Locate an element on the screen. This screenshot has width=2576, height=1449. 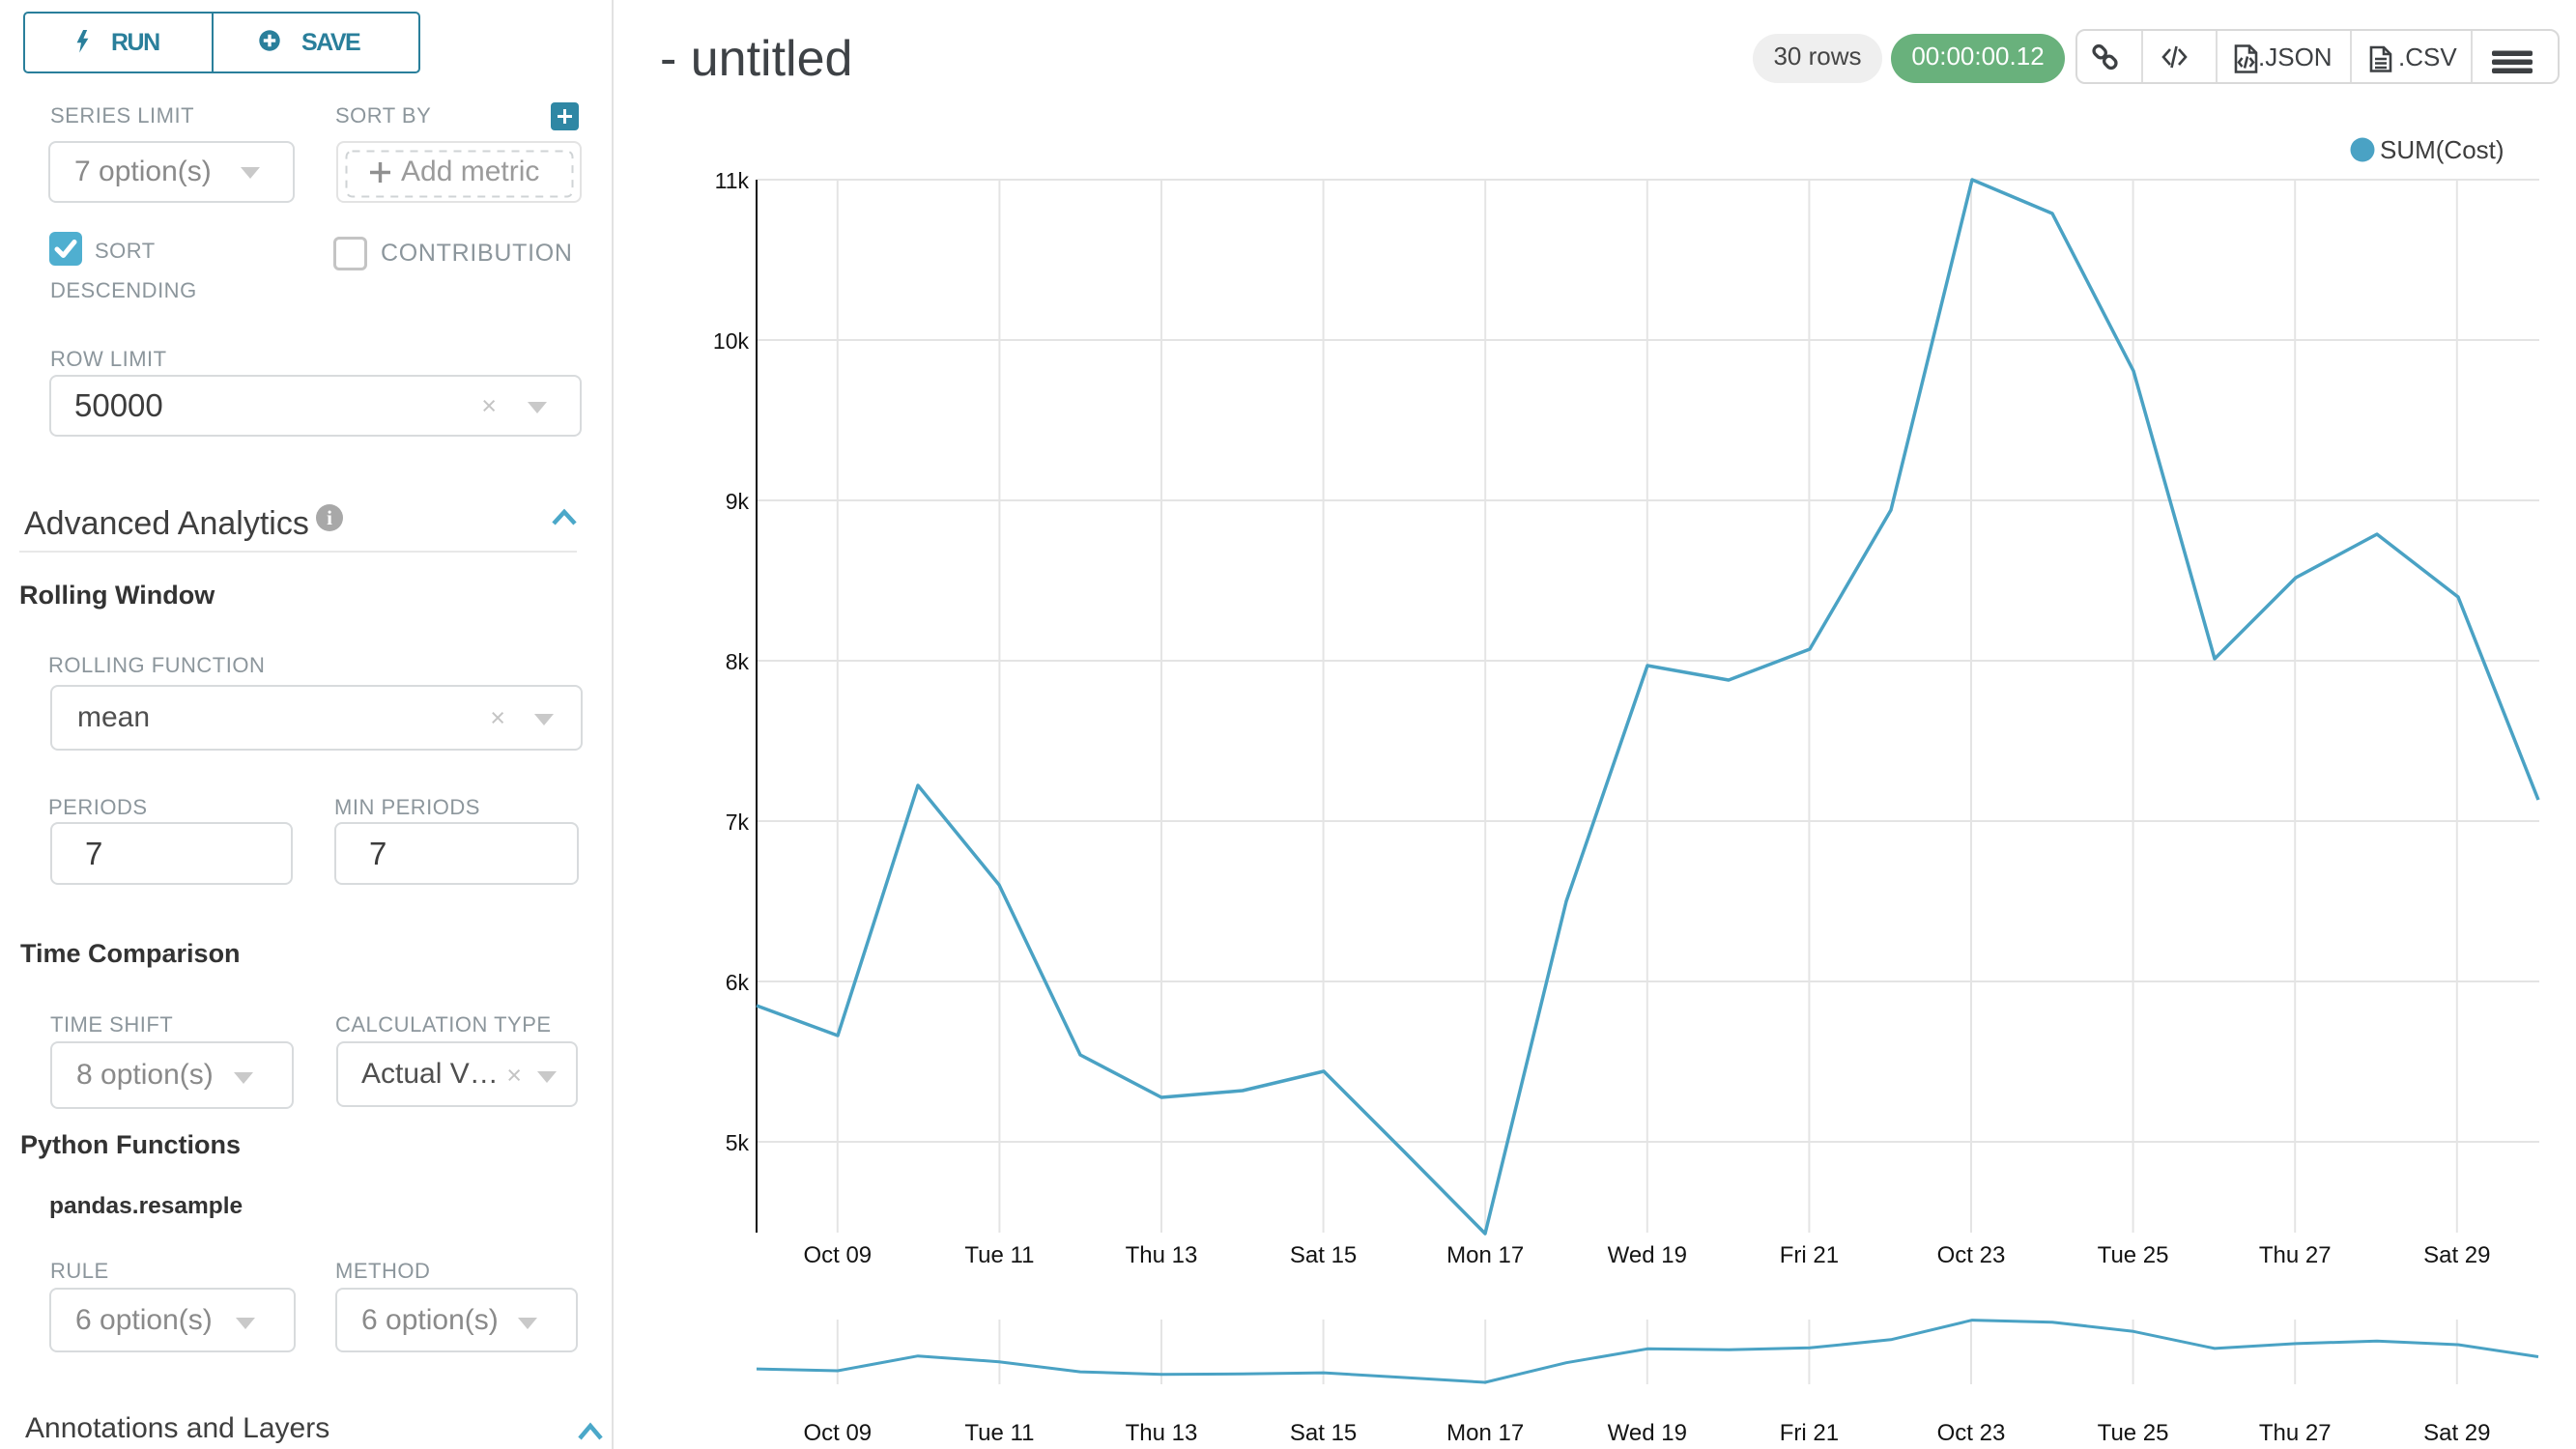
svg-text: SUM(Cost) is located at coordinates (2442, 149).